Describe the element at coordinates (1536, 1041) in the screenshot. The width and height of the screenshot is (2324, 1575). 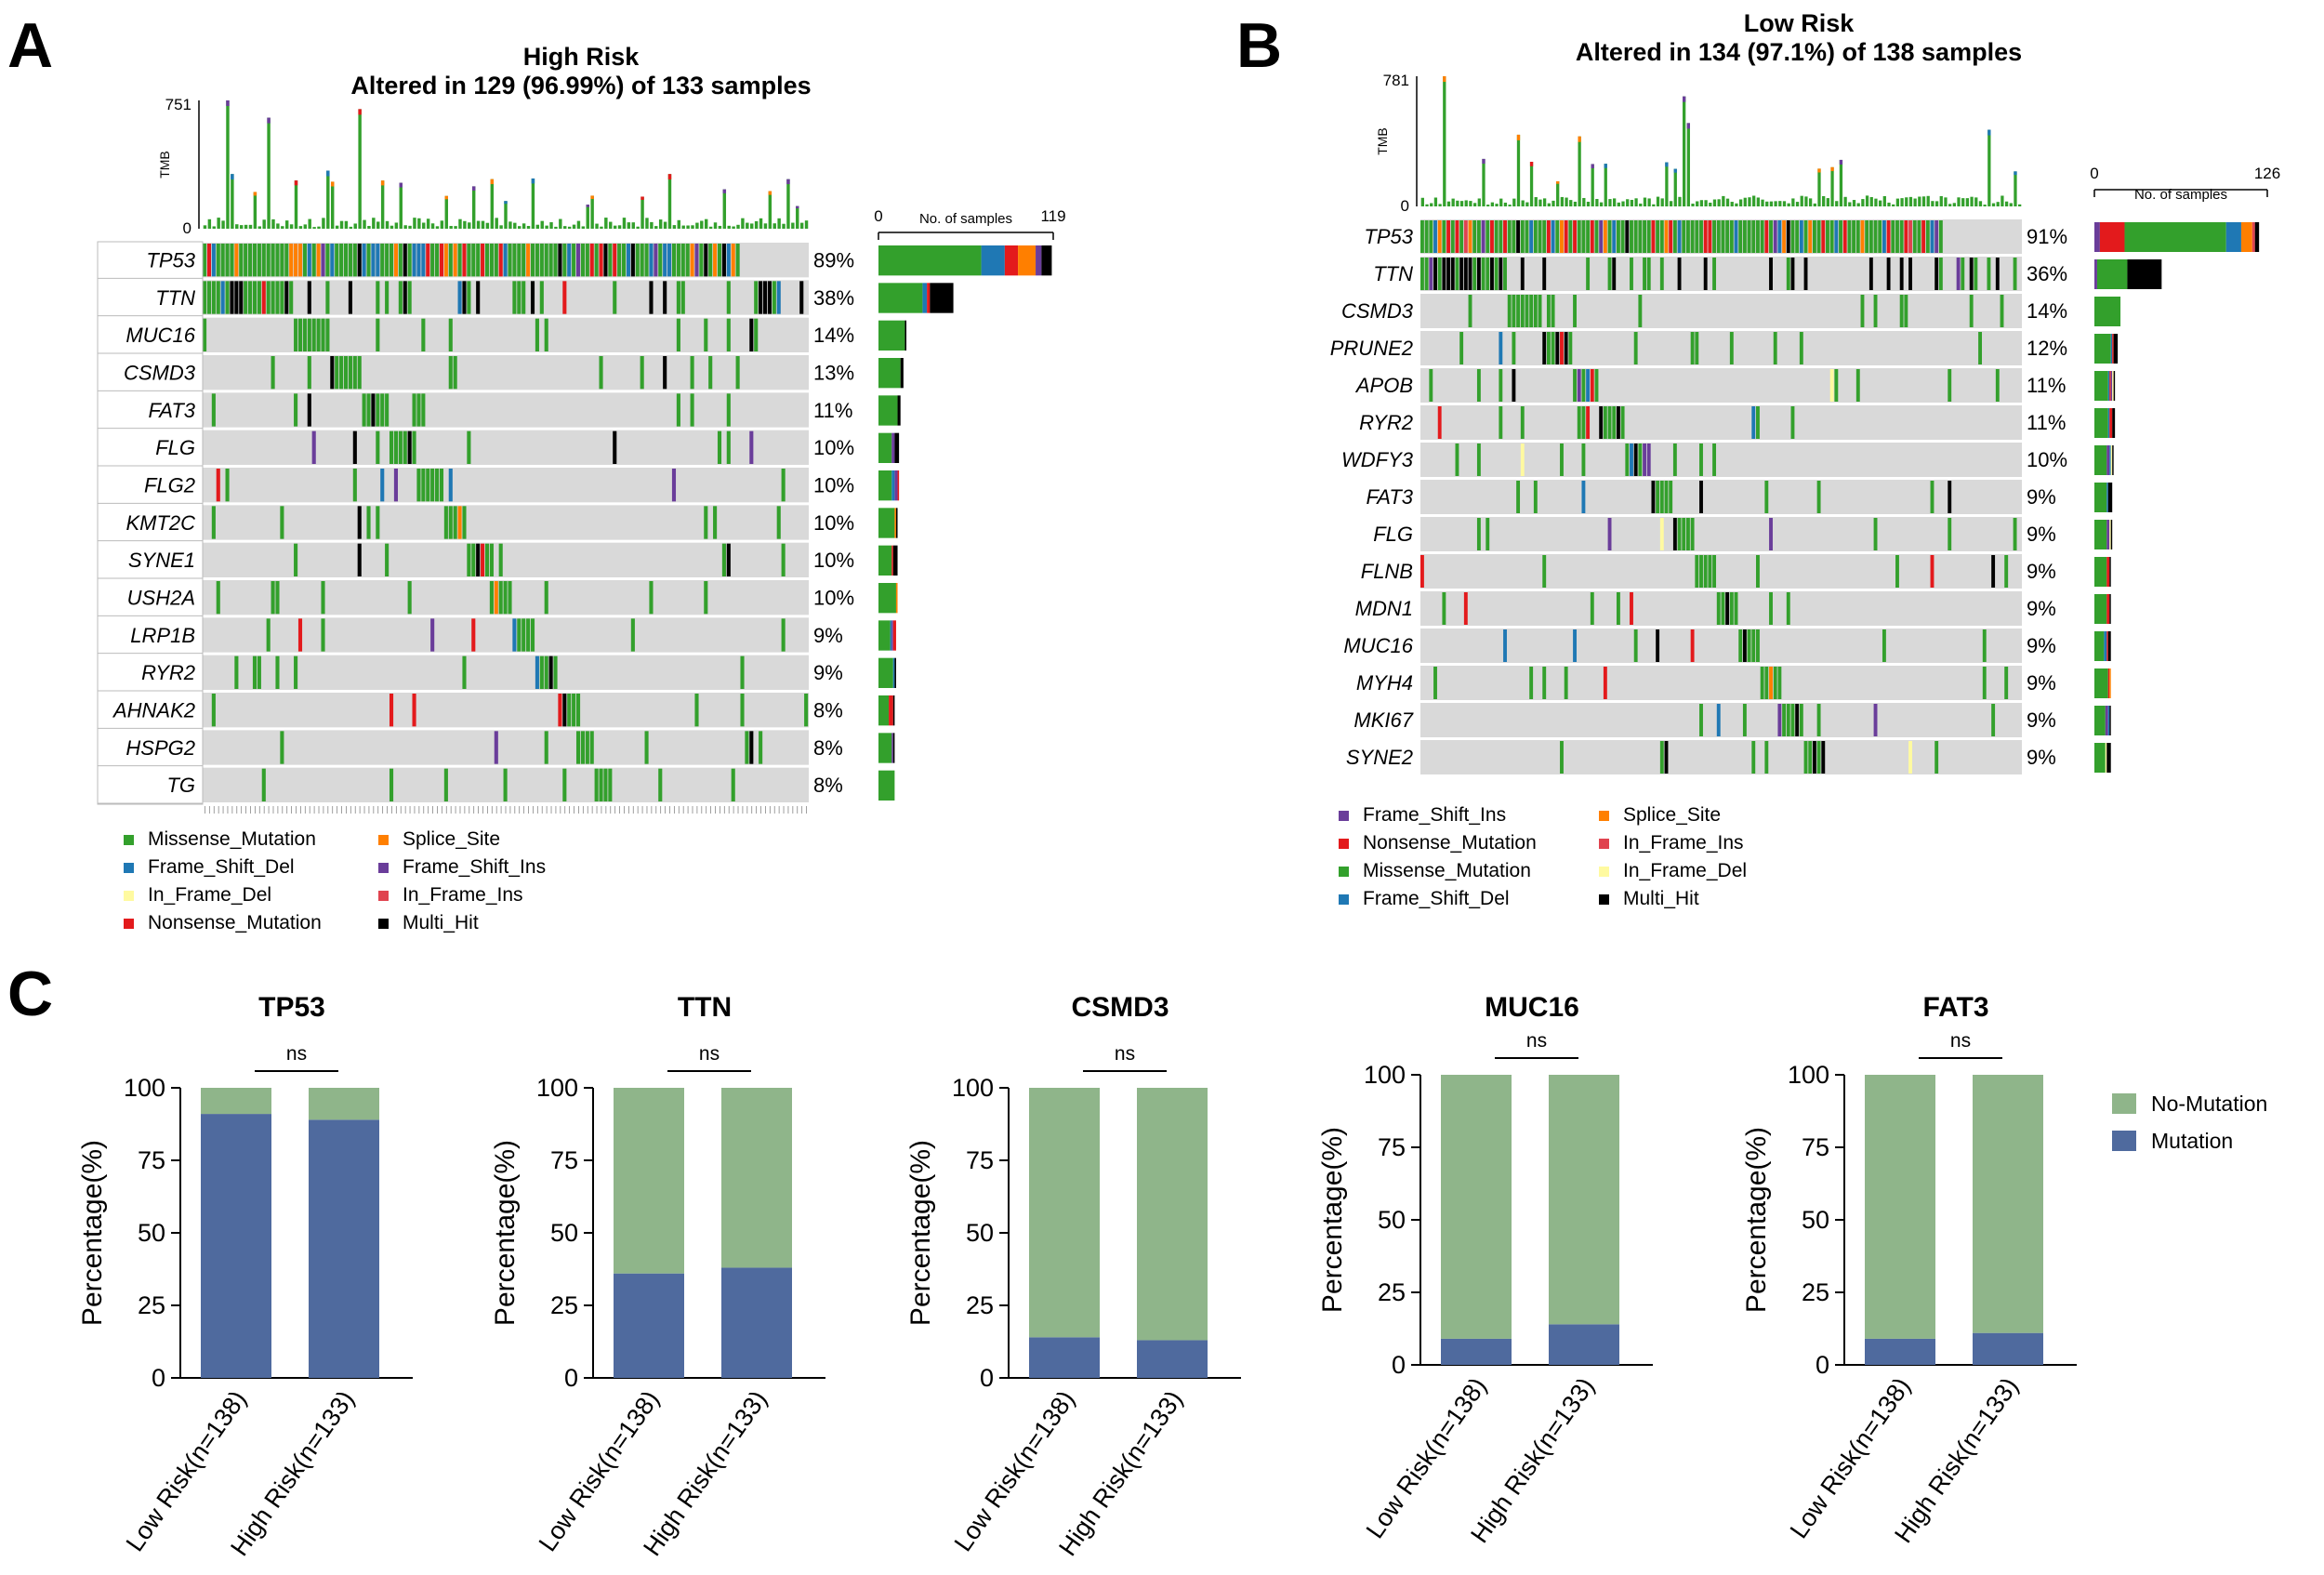
I see `significance-label: ns` at that location.